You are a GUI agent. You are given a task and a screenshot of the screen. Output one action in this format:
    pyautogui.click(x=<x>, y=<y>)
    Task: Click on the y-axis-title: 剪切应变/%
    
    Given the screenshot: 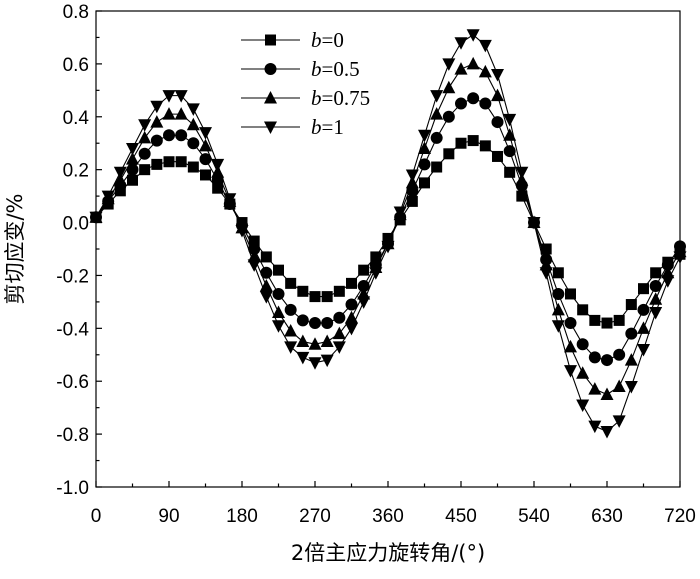 What is the action you would take?
    pyautogui.click(x=15, y=248)
    